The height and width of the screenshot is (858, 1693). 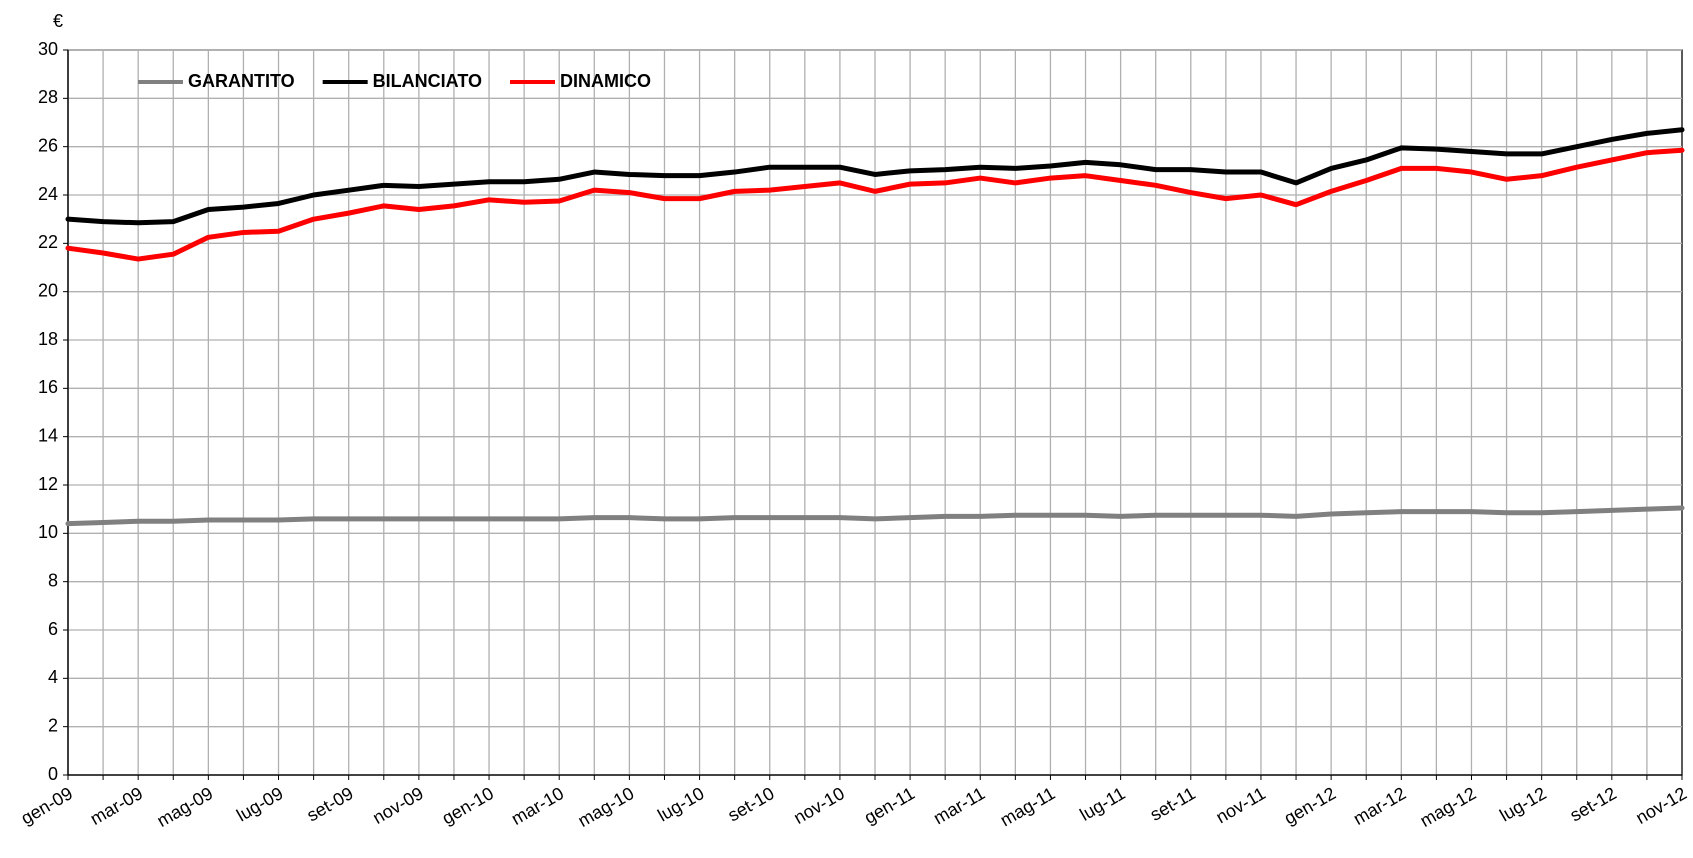 I want to click on x-tick-label: set-10, so click(x=750, y=804).